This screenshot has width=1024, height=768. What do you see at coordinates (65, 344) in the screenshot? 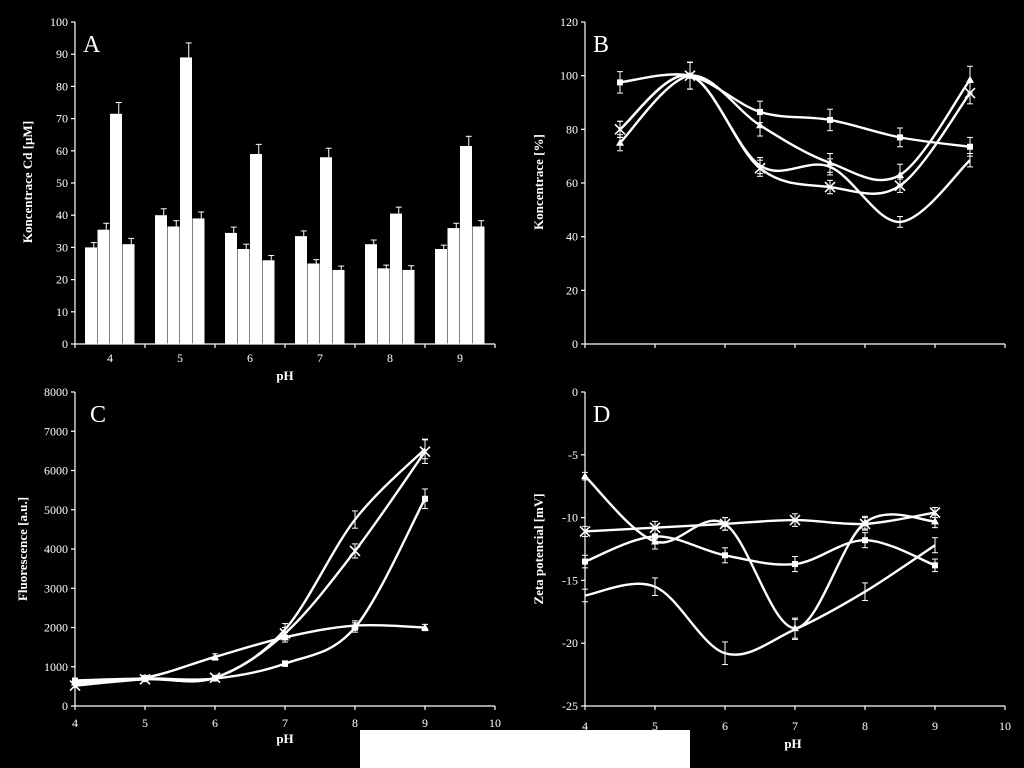
I see `panel-a-ytick-label-0: 0` at bounding box center [65, 344].